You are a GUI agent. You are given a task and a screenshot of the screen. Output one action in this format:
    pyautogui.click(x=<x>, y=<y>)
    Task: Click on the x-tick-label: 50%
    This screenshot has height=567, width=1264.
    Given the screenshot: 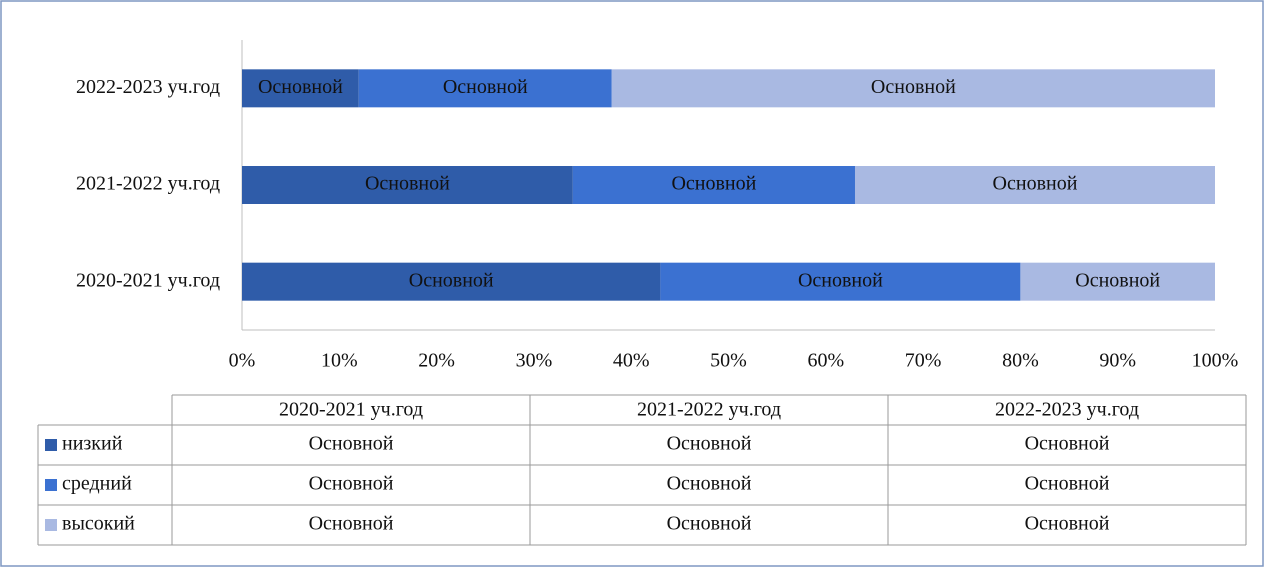 What is the action you would take?
    pyautogui.click(x=728, y=361)
    